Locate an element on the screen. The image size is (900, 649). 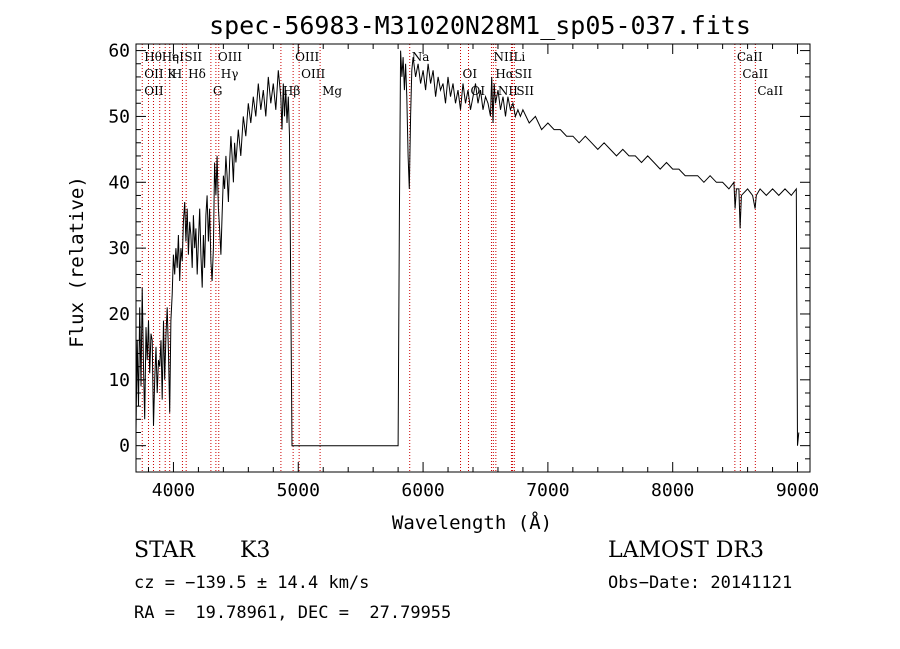
reference-line-label: G is located at coordinates (218, 91).